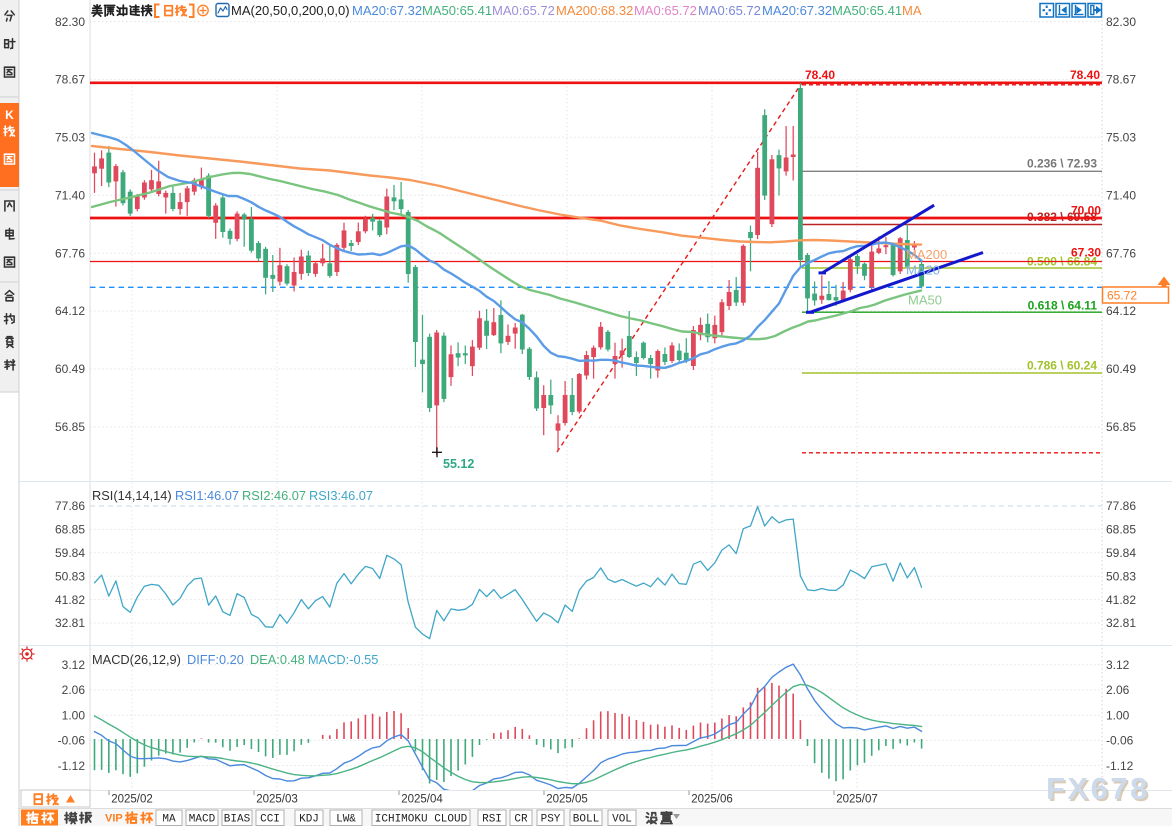 Image resolution: width=1172 pixels, height=826 pixels. I want to click on svg-text: 55.12, so click(458, 464).